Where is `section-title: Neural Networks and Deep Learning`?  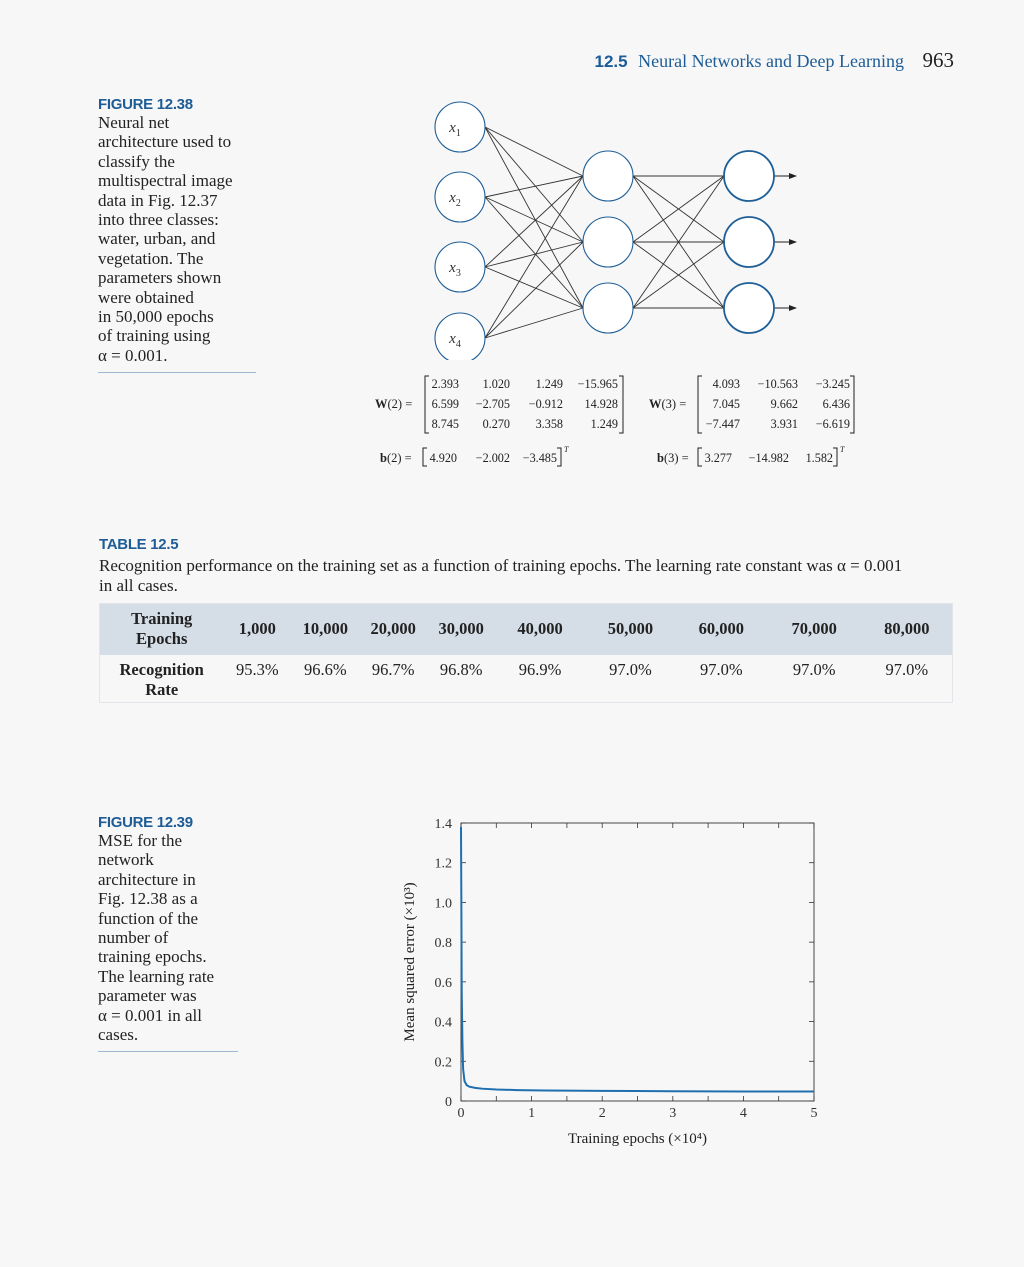 section-title: Neural Networks and Deep Learning is located at coordinates (771, 61).